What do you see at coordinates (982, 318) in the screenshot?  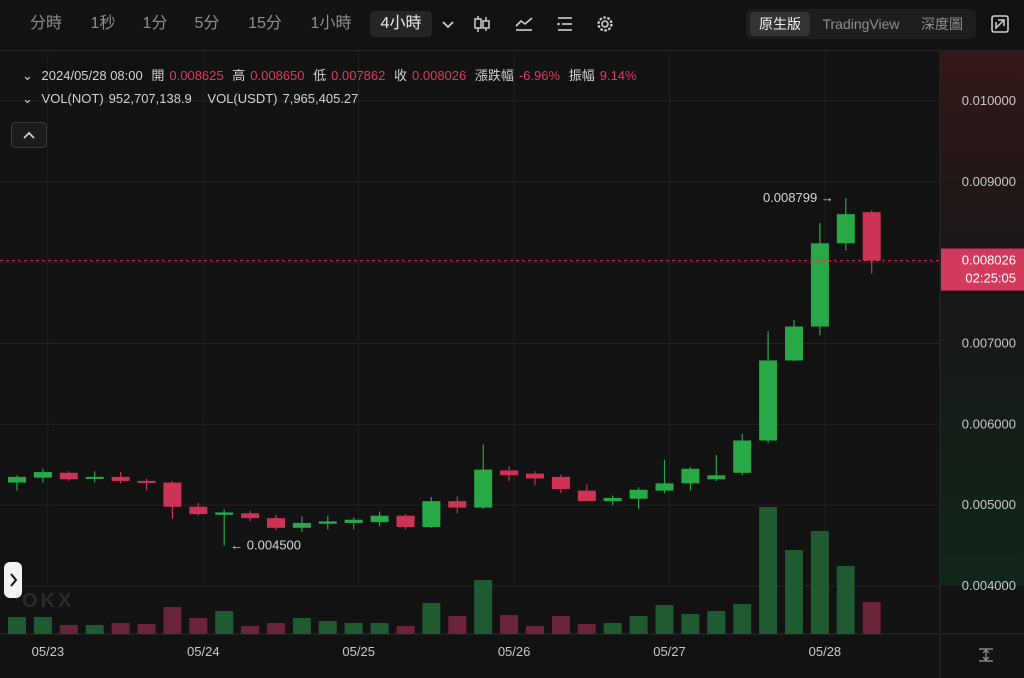 I see `price-axis-background` at bounding box center [982, 318].